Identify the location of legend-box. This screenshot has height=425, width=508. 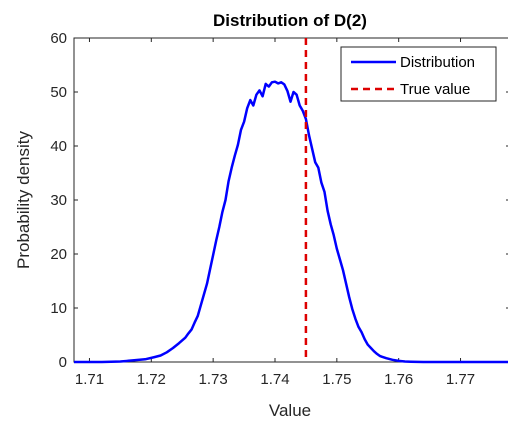
(418, 74).